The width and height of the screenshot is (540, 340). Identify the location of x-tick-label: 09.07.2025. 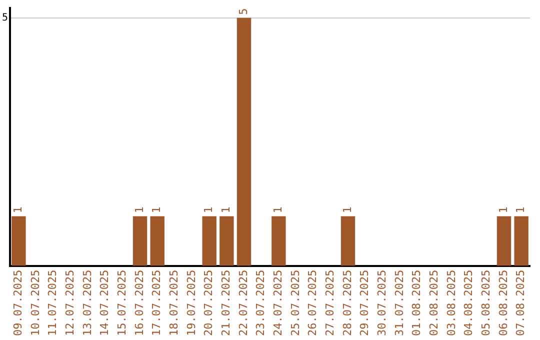
(18, 303).